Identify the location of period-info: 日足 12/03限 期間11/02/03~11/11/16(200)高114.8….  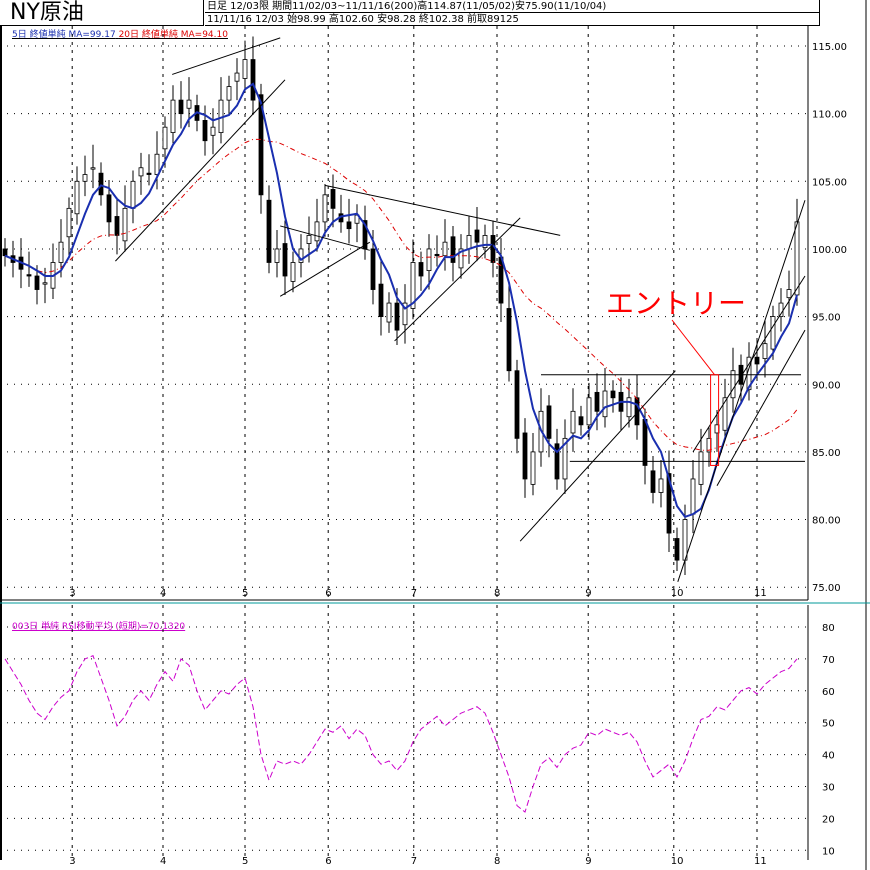
(512, 6).